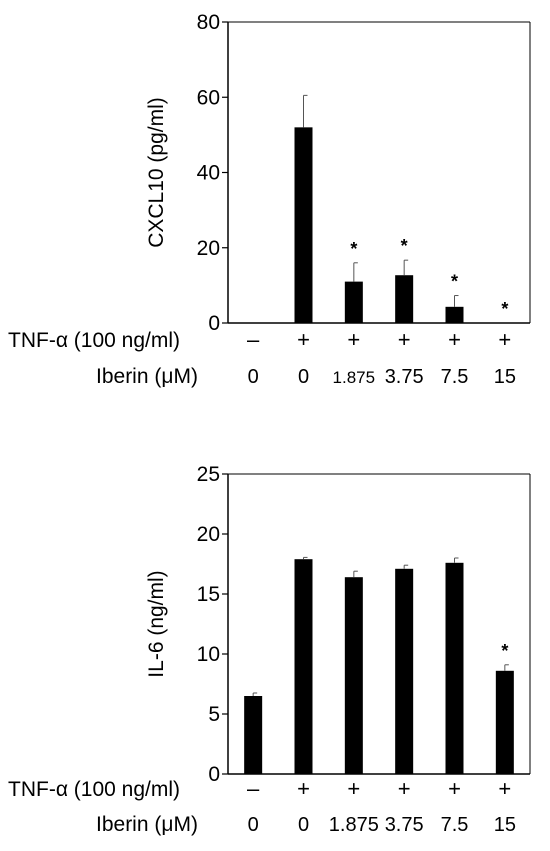 This screenshot has width=550, height=851. What do you see at coordinates (208, 173) in the screenshot?
I see `y-tick-label: 40` at bounding box center [208, 173].